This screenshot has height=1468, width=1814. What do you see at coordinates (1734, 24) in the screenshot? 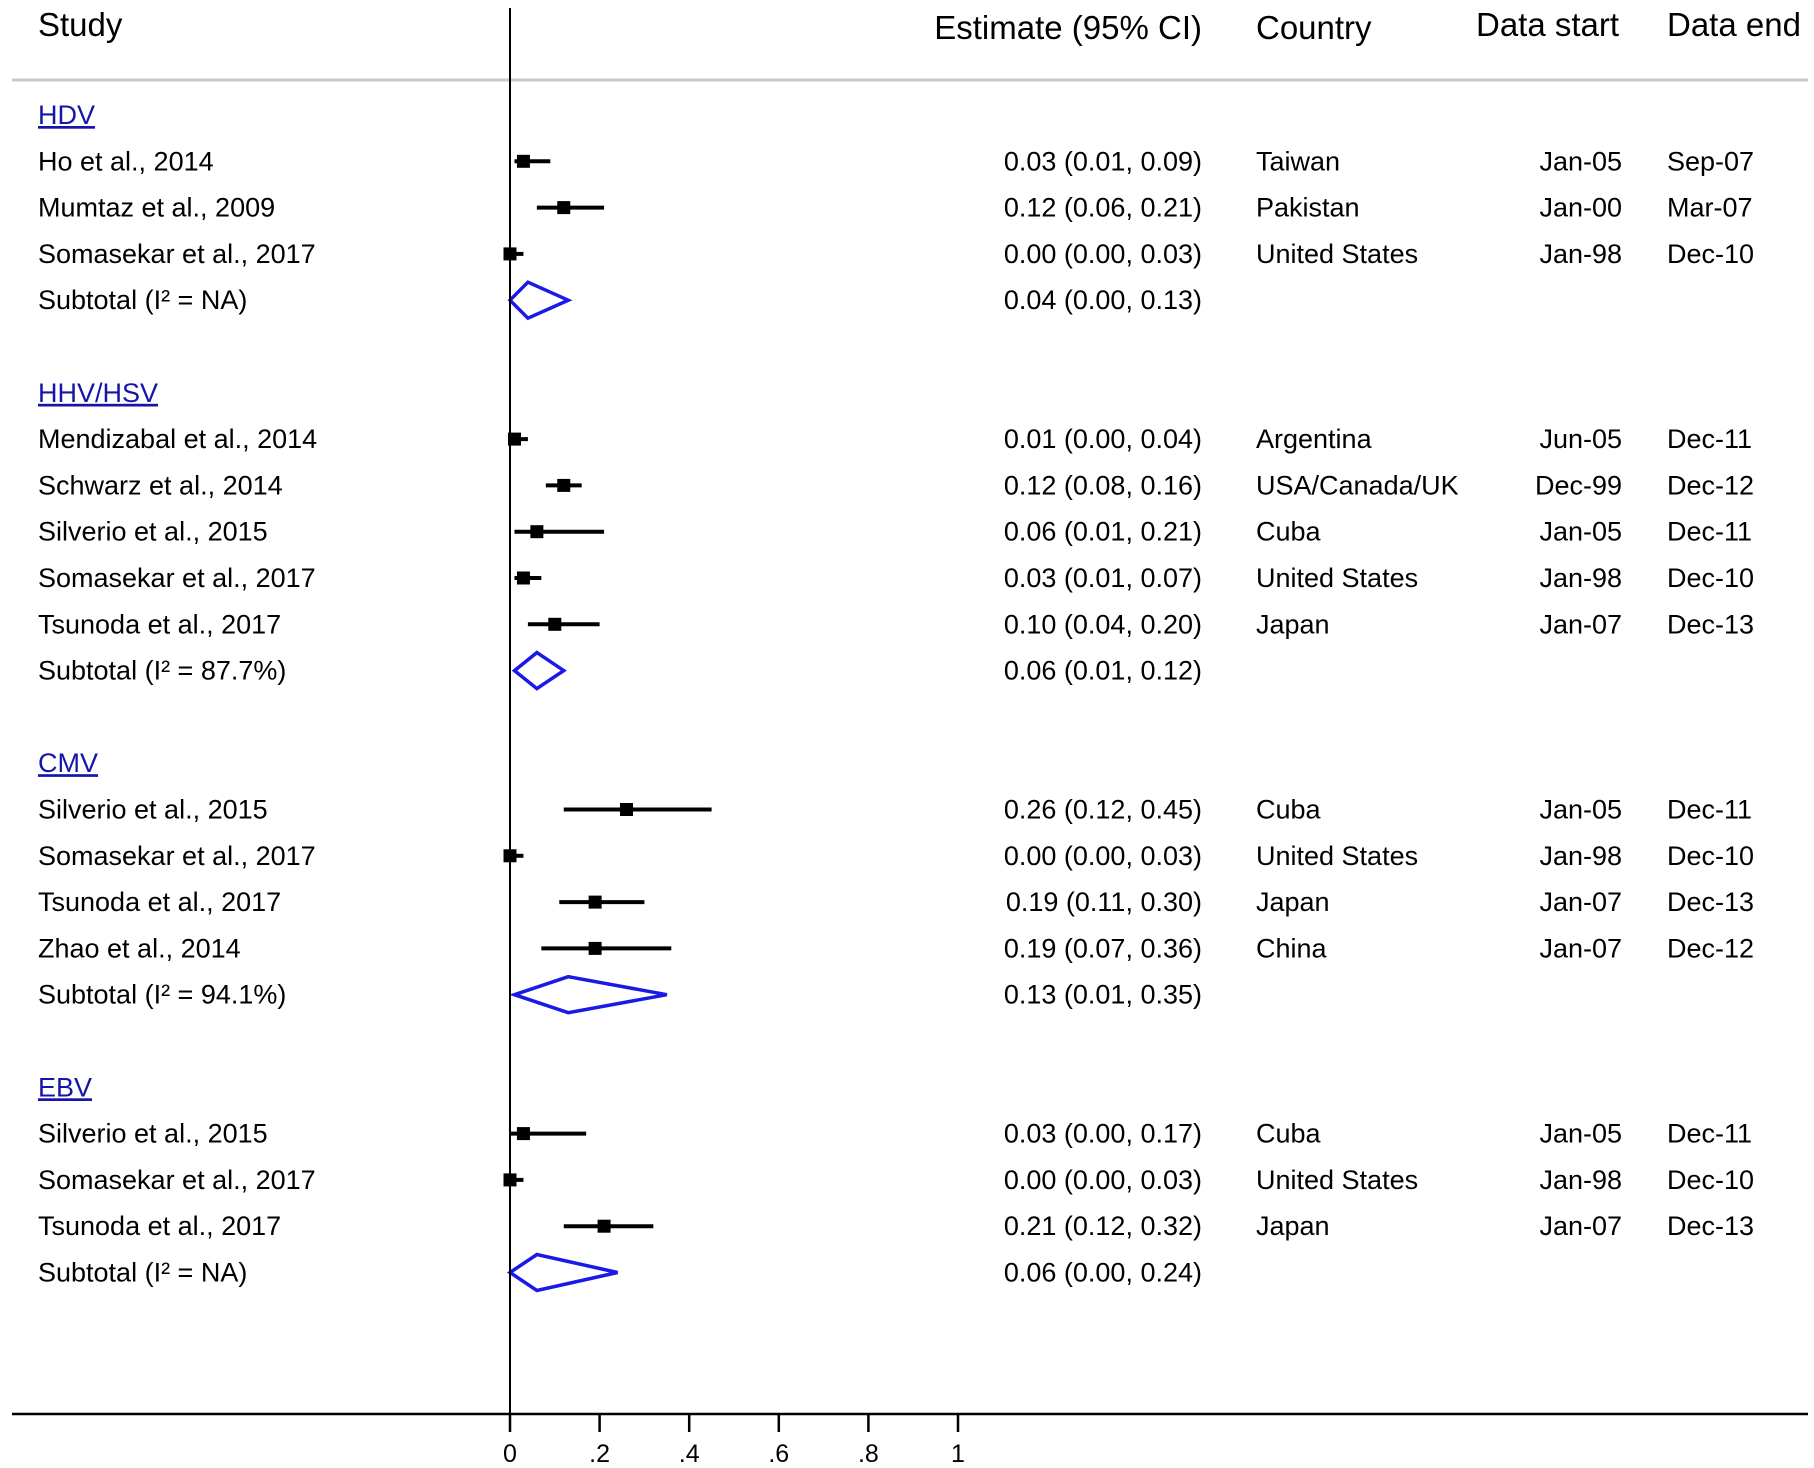
I see `header-data-end: Data end` at bounding box center [1734, 24].